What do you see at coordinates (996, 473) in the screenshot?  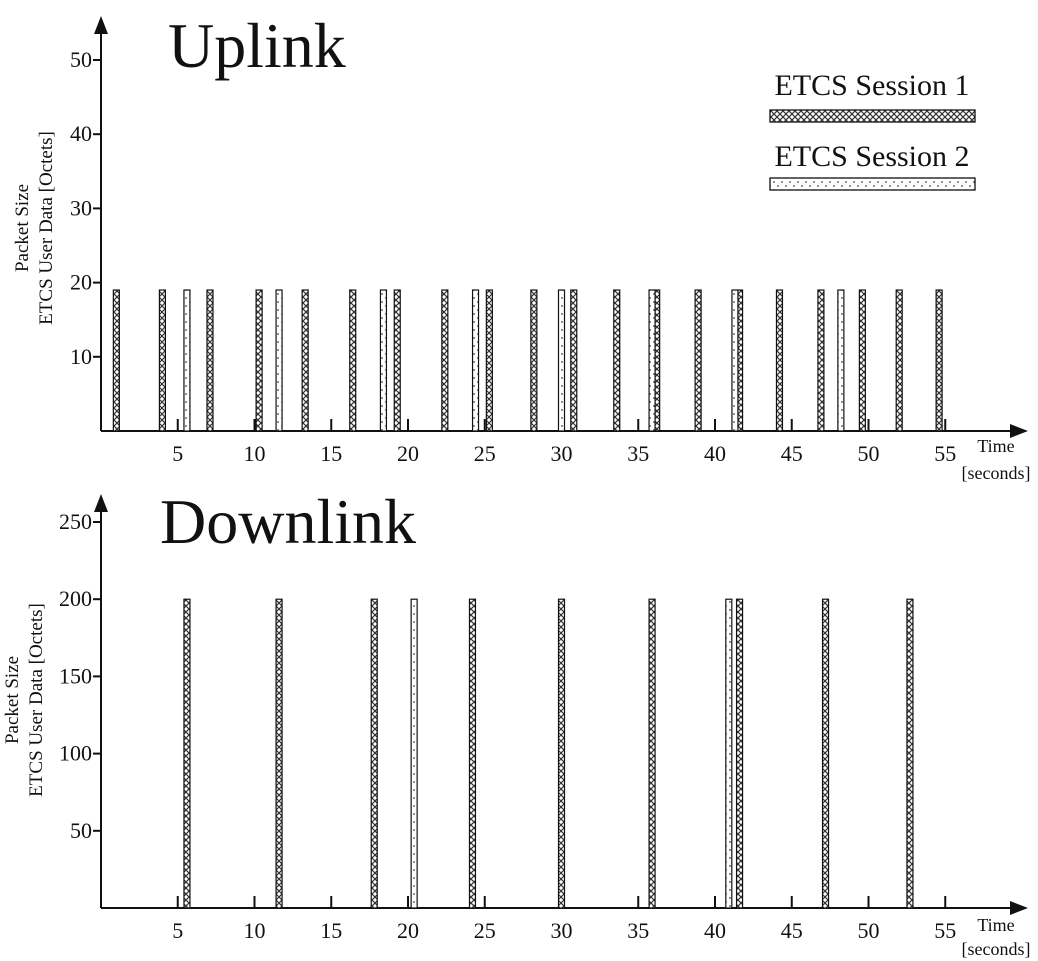 I see `uplink-xlabel-line2: [seconds]` at bounding box center [996, 473].